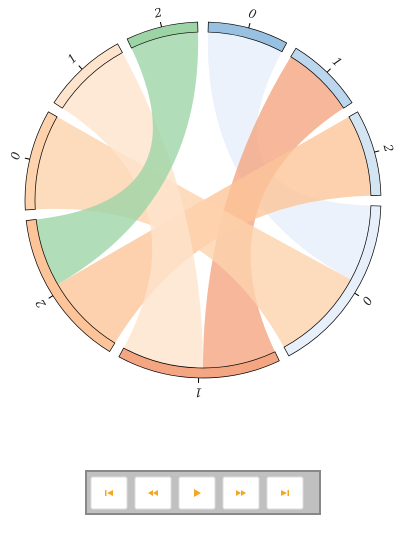  I want to click on last-button, so click(285, 493).